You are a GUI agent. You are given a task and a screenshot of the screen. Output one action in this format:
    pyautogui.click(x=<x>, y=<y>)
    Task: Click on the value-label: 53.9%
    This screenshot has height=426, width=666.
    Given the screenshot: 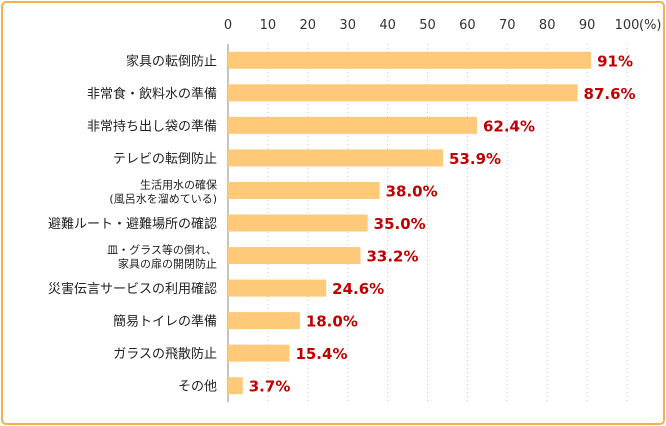 What is the action you would take?
    pyautogui.click(x=475, y=159)
    